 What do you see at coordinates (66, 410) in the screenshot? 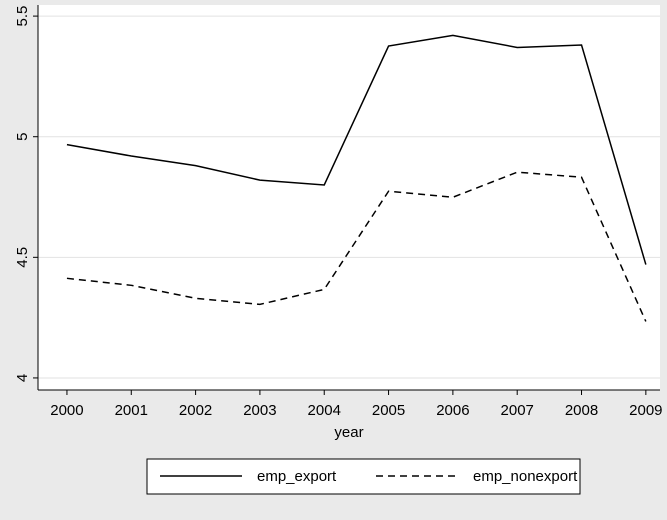
I see `x-tick-label: 2000` at bounding box center [66, 410].